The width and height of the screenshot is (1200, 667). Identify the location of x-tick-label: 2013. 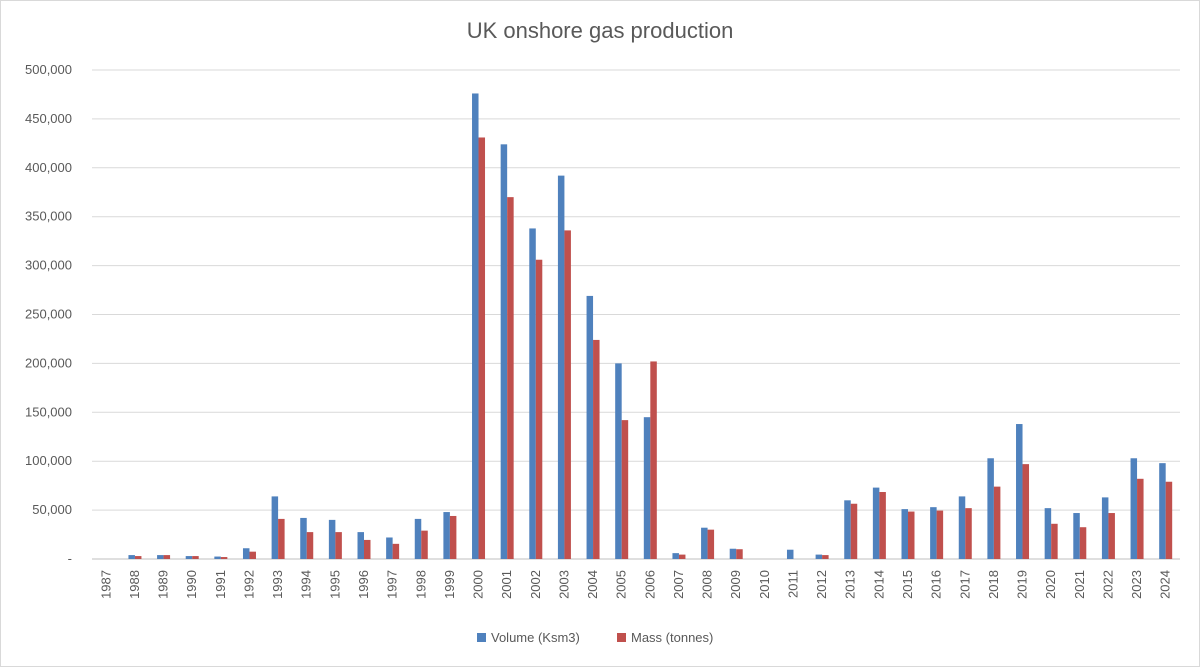
(850, 584).